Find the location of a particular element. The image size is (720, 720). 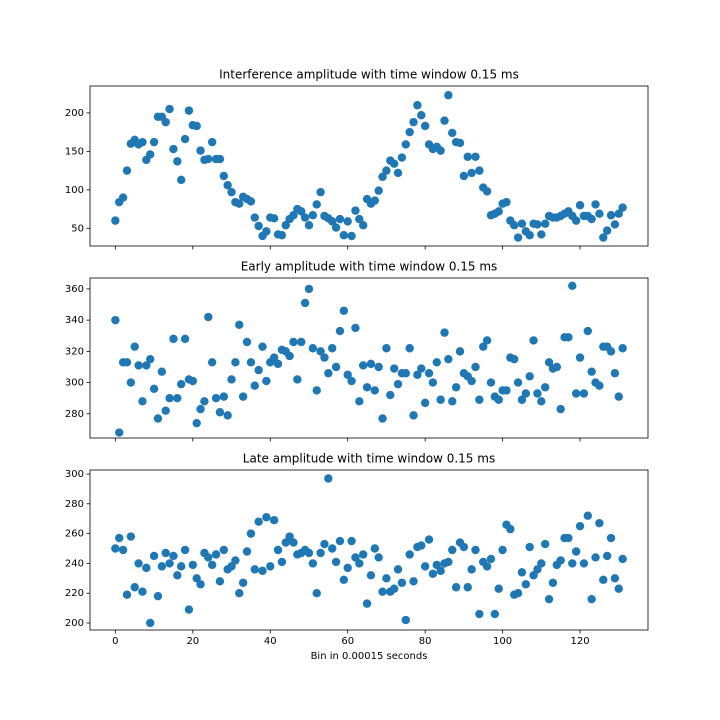

x-tick-label: 0 is located at coordinates (115, 641).